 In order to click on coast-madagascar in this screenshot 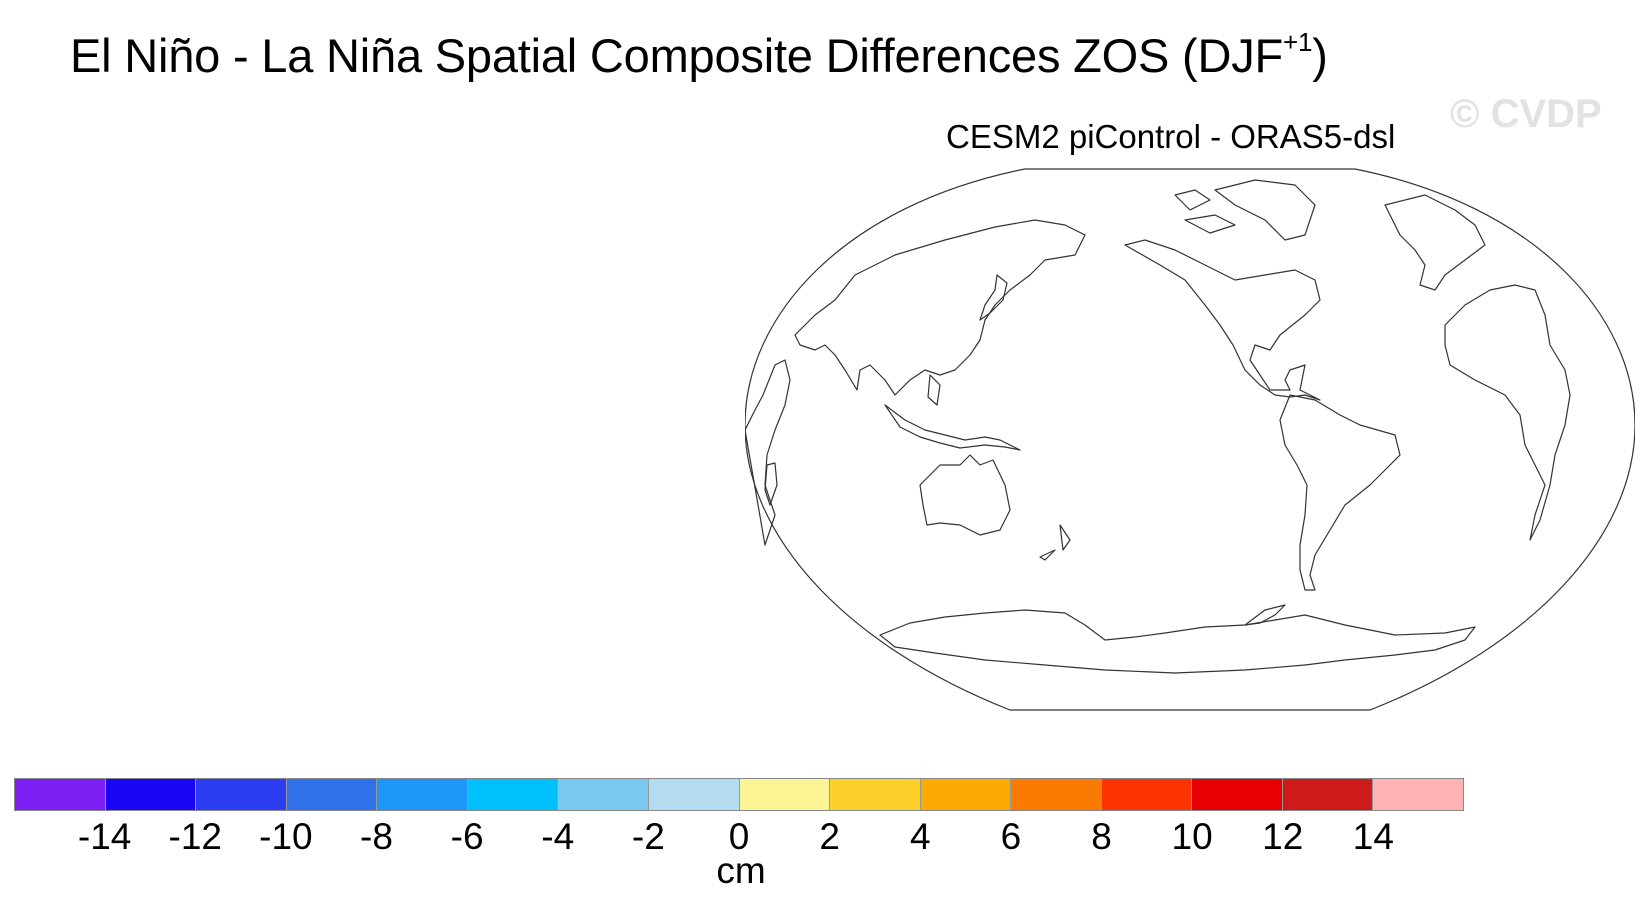, I will do `click(771, 484)`.